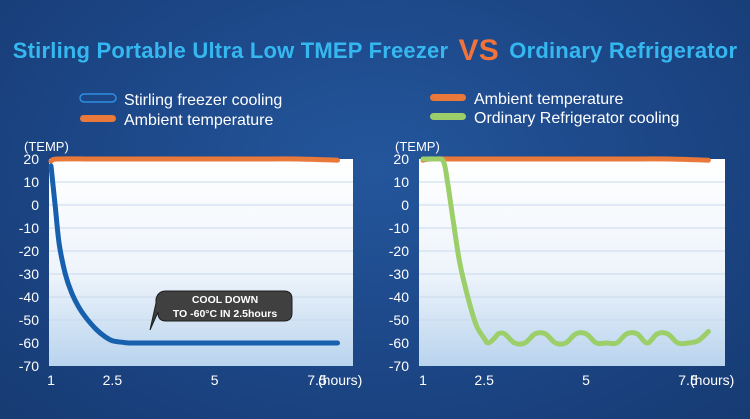 The width and height of the screenshot is (750, 419). Describe the element at coordinates (98, 98) in the screenshot. I see `legend-swatch-stirling` at that location.